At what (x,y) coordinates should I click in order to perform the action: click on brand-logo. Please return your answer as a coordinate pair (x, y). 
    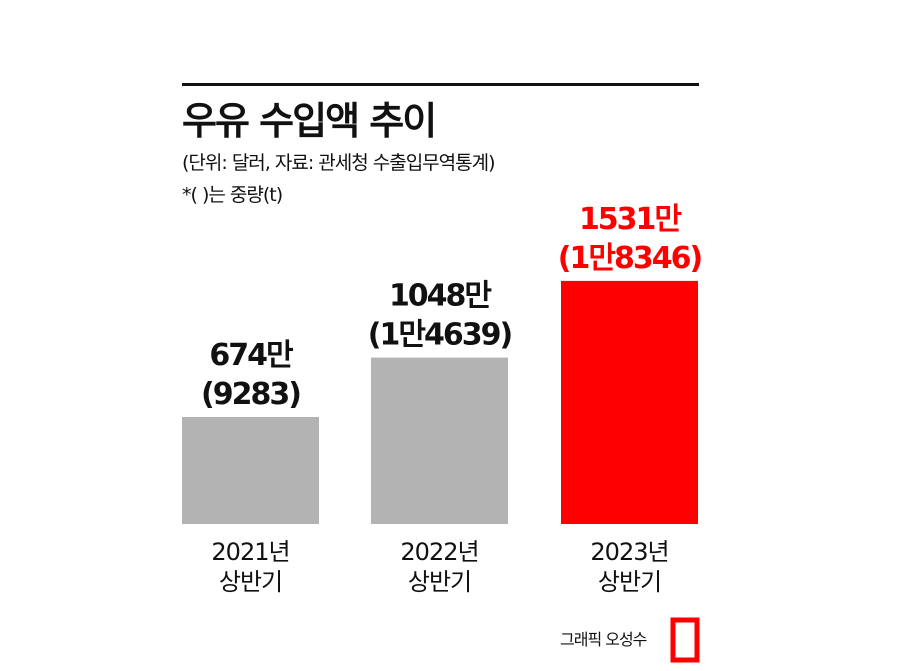
    Looking at the image, I should click on (685, 640).